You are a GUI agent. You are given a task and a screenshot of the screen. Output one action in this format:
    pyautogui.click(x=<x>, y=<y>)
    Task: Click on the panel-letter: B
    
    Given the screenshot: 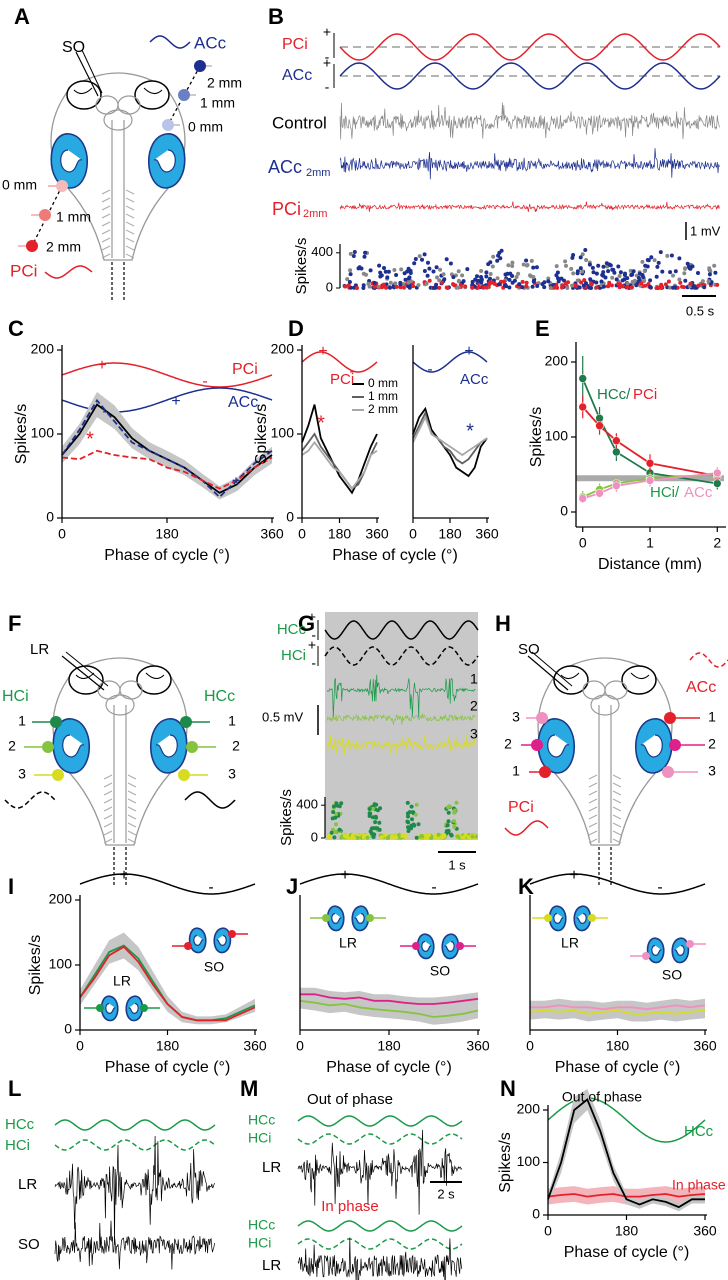 What is the action you would take?
    pyautogui.click(x=276, y=16)
    